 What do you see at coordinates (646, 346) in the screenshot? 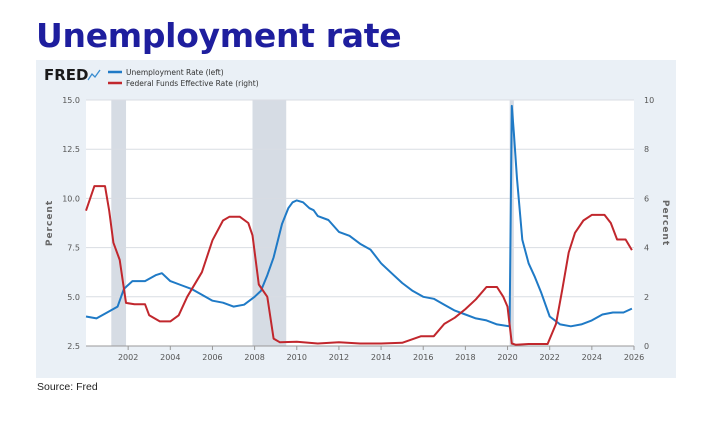
I see `y-right-tick-label: 0` at bounding box center [646, 346].